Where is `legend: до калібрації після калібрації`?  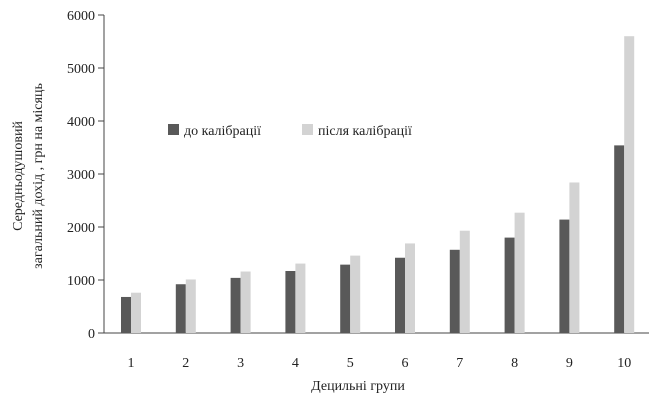
legend: до калібрації після калібрації is located at coordinates (290, 131).